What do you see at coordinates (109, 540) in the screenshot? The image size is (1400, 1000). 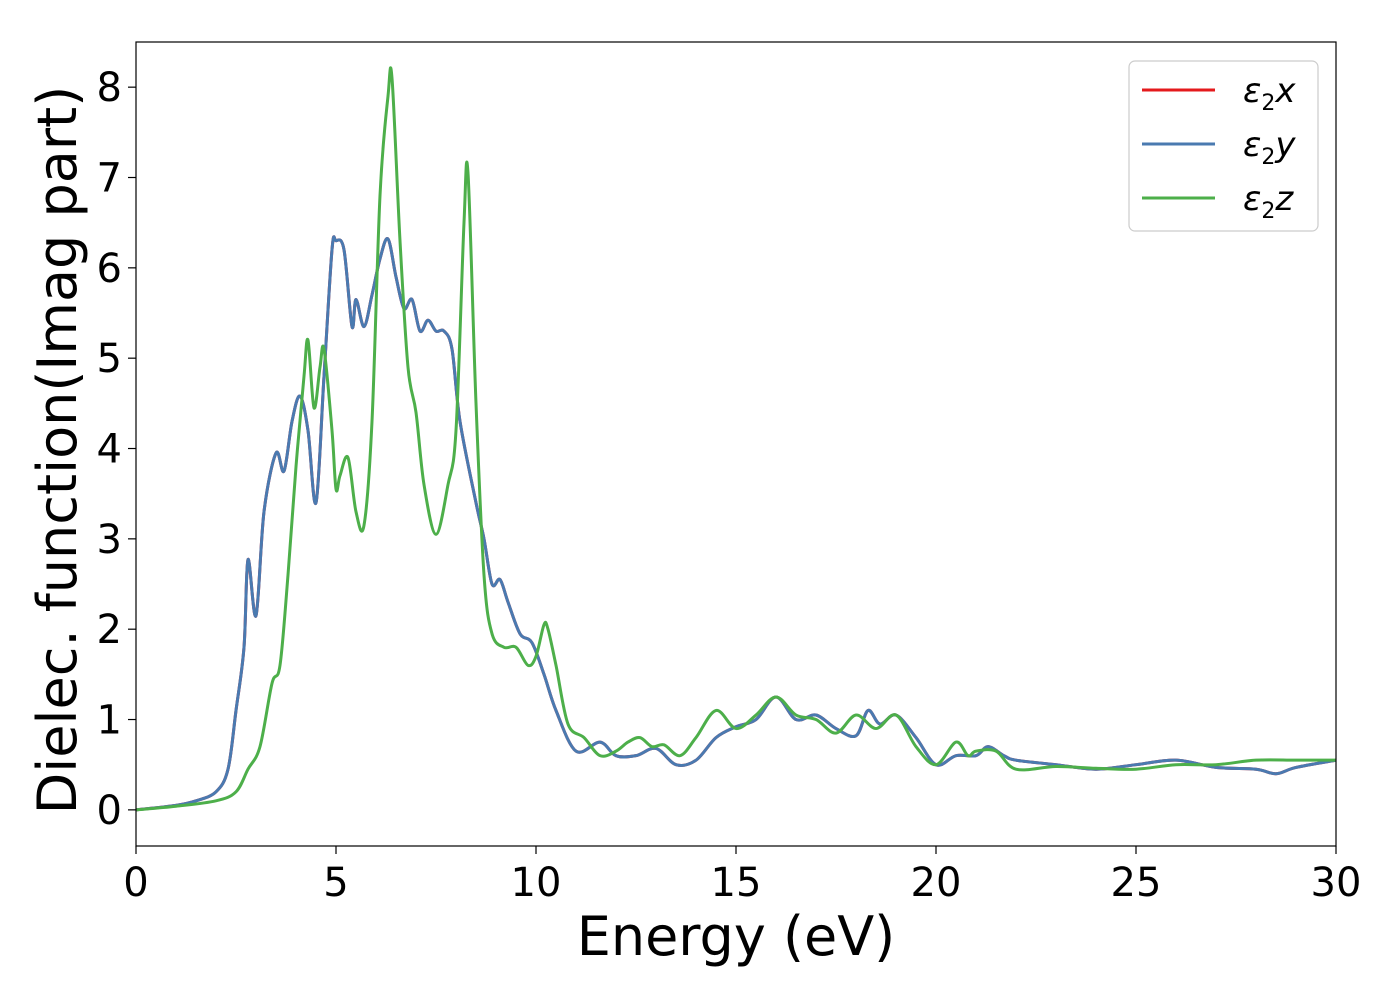 I see `y-tick-label: 3` at bounding box center [109, 540].